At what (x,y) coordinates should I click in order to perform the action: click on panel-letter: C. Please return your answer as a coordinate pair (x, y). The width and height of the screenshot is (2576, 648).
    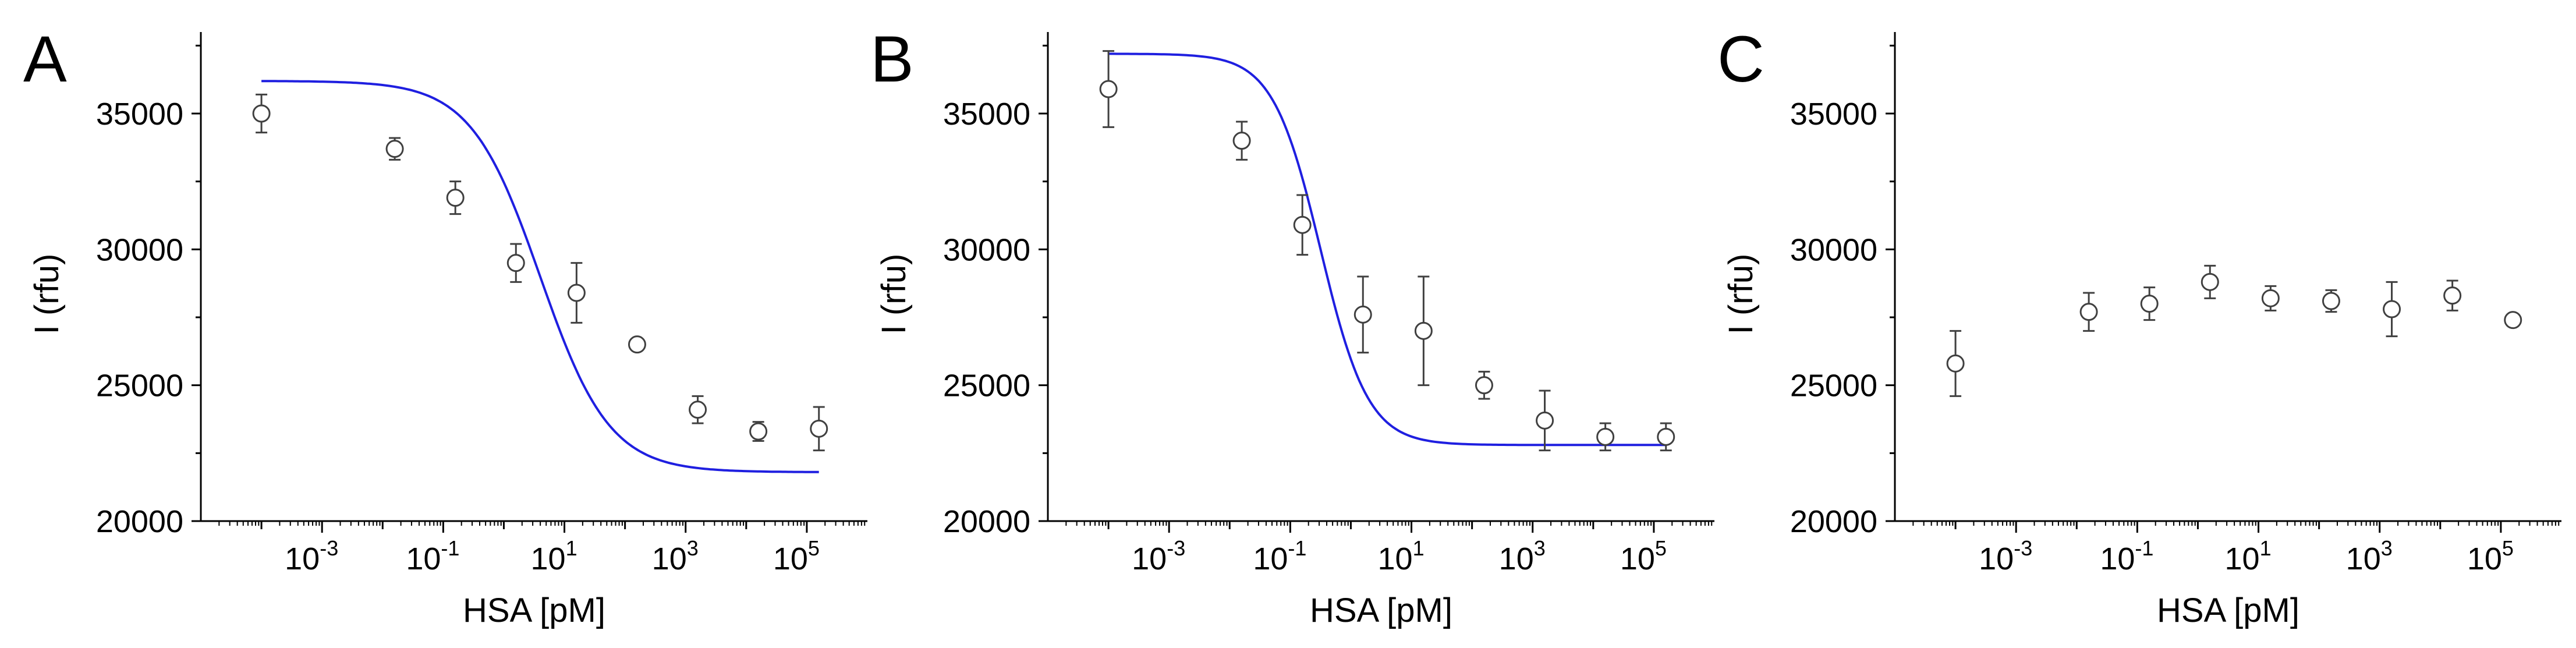
    Looking at the image, I should click on (1740, 59).